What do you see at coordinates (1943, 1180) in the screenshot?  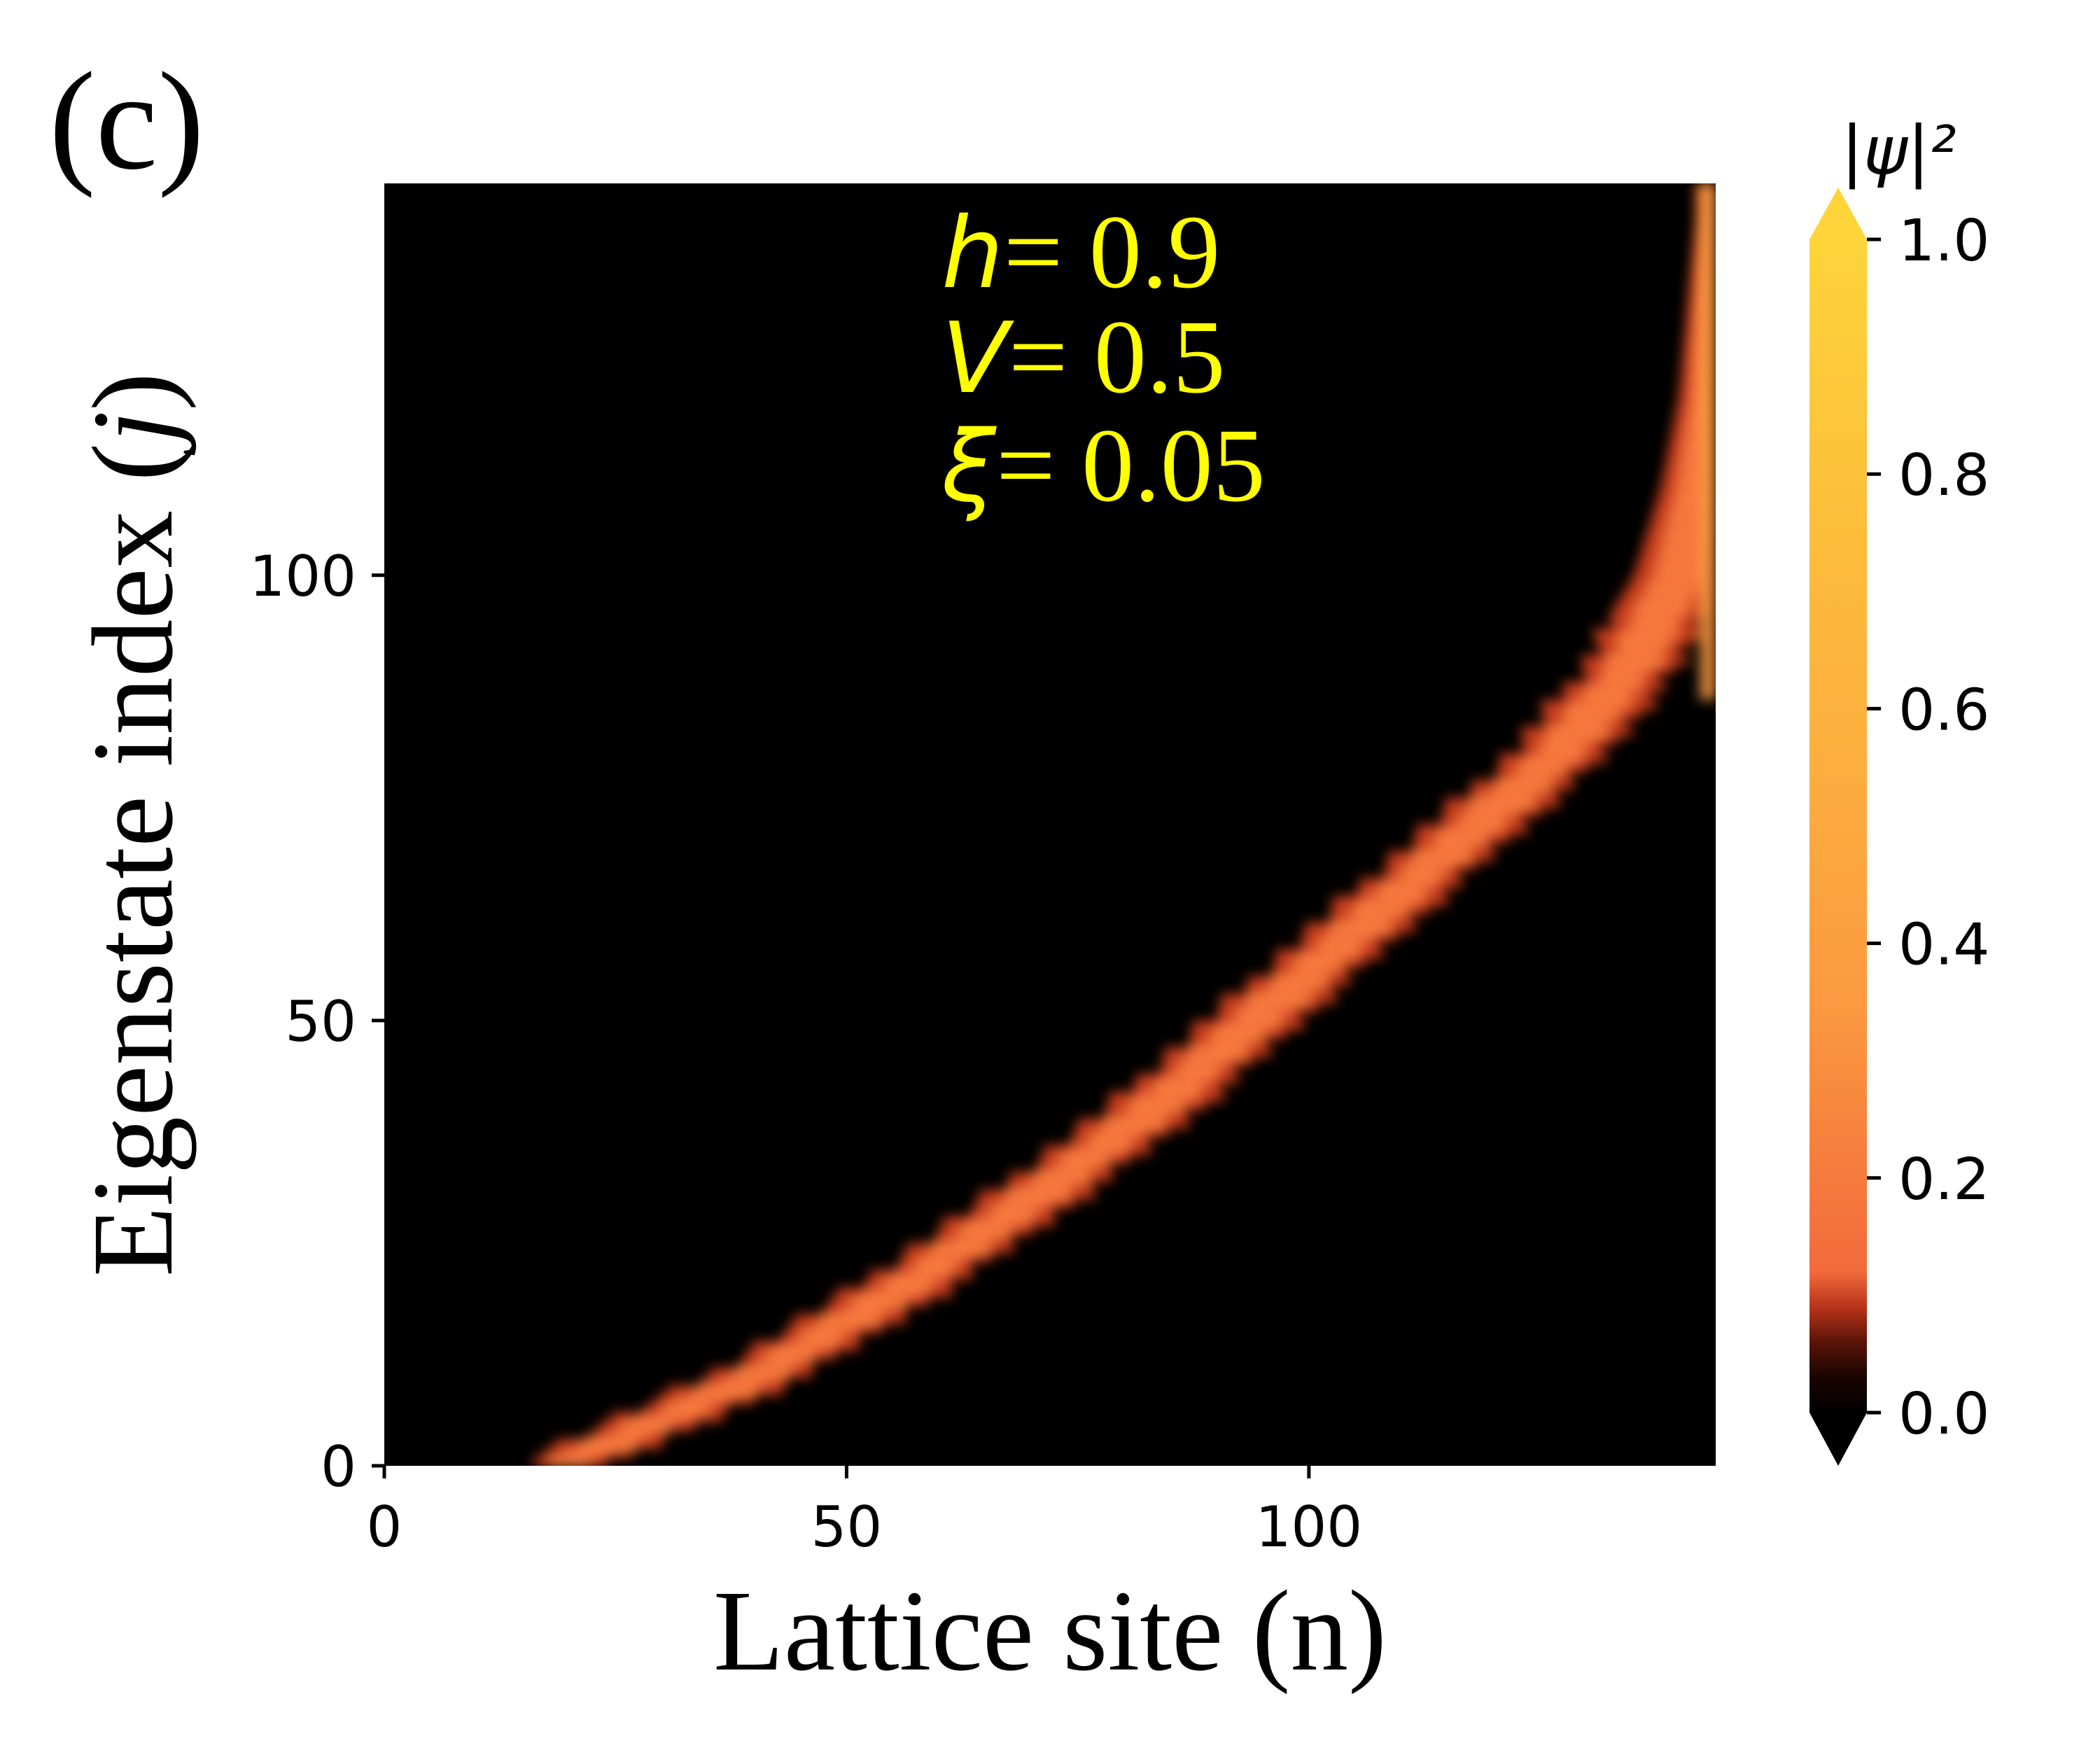 I see `colorbar-tick-label: 0.2` at bounding box center [1943, 1180].